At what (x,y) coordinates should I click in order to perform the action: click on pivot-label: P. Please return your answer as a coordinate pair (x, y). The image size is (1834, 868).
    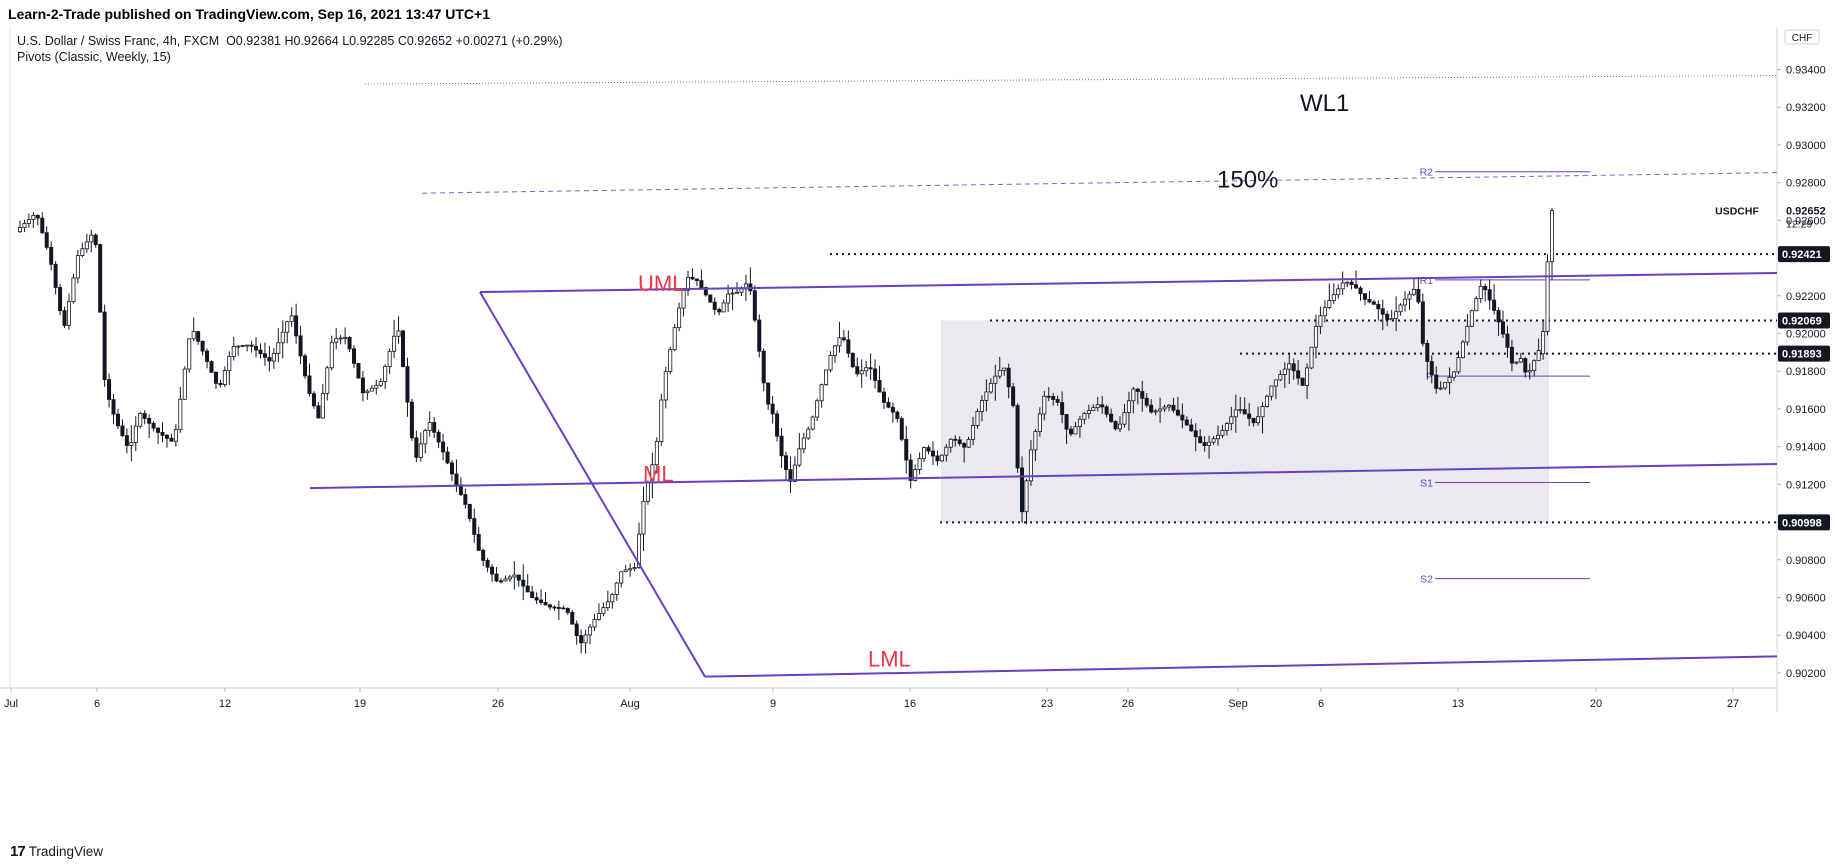
    Looking at the image, I should click on (1429, 377).